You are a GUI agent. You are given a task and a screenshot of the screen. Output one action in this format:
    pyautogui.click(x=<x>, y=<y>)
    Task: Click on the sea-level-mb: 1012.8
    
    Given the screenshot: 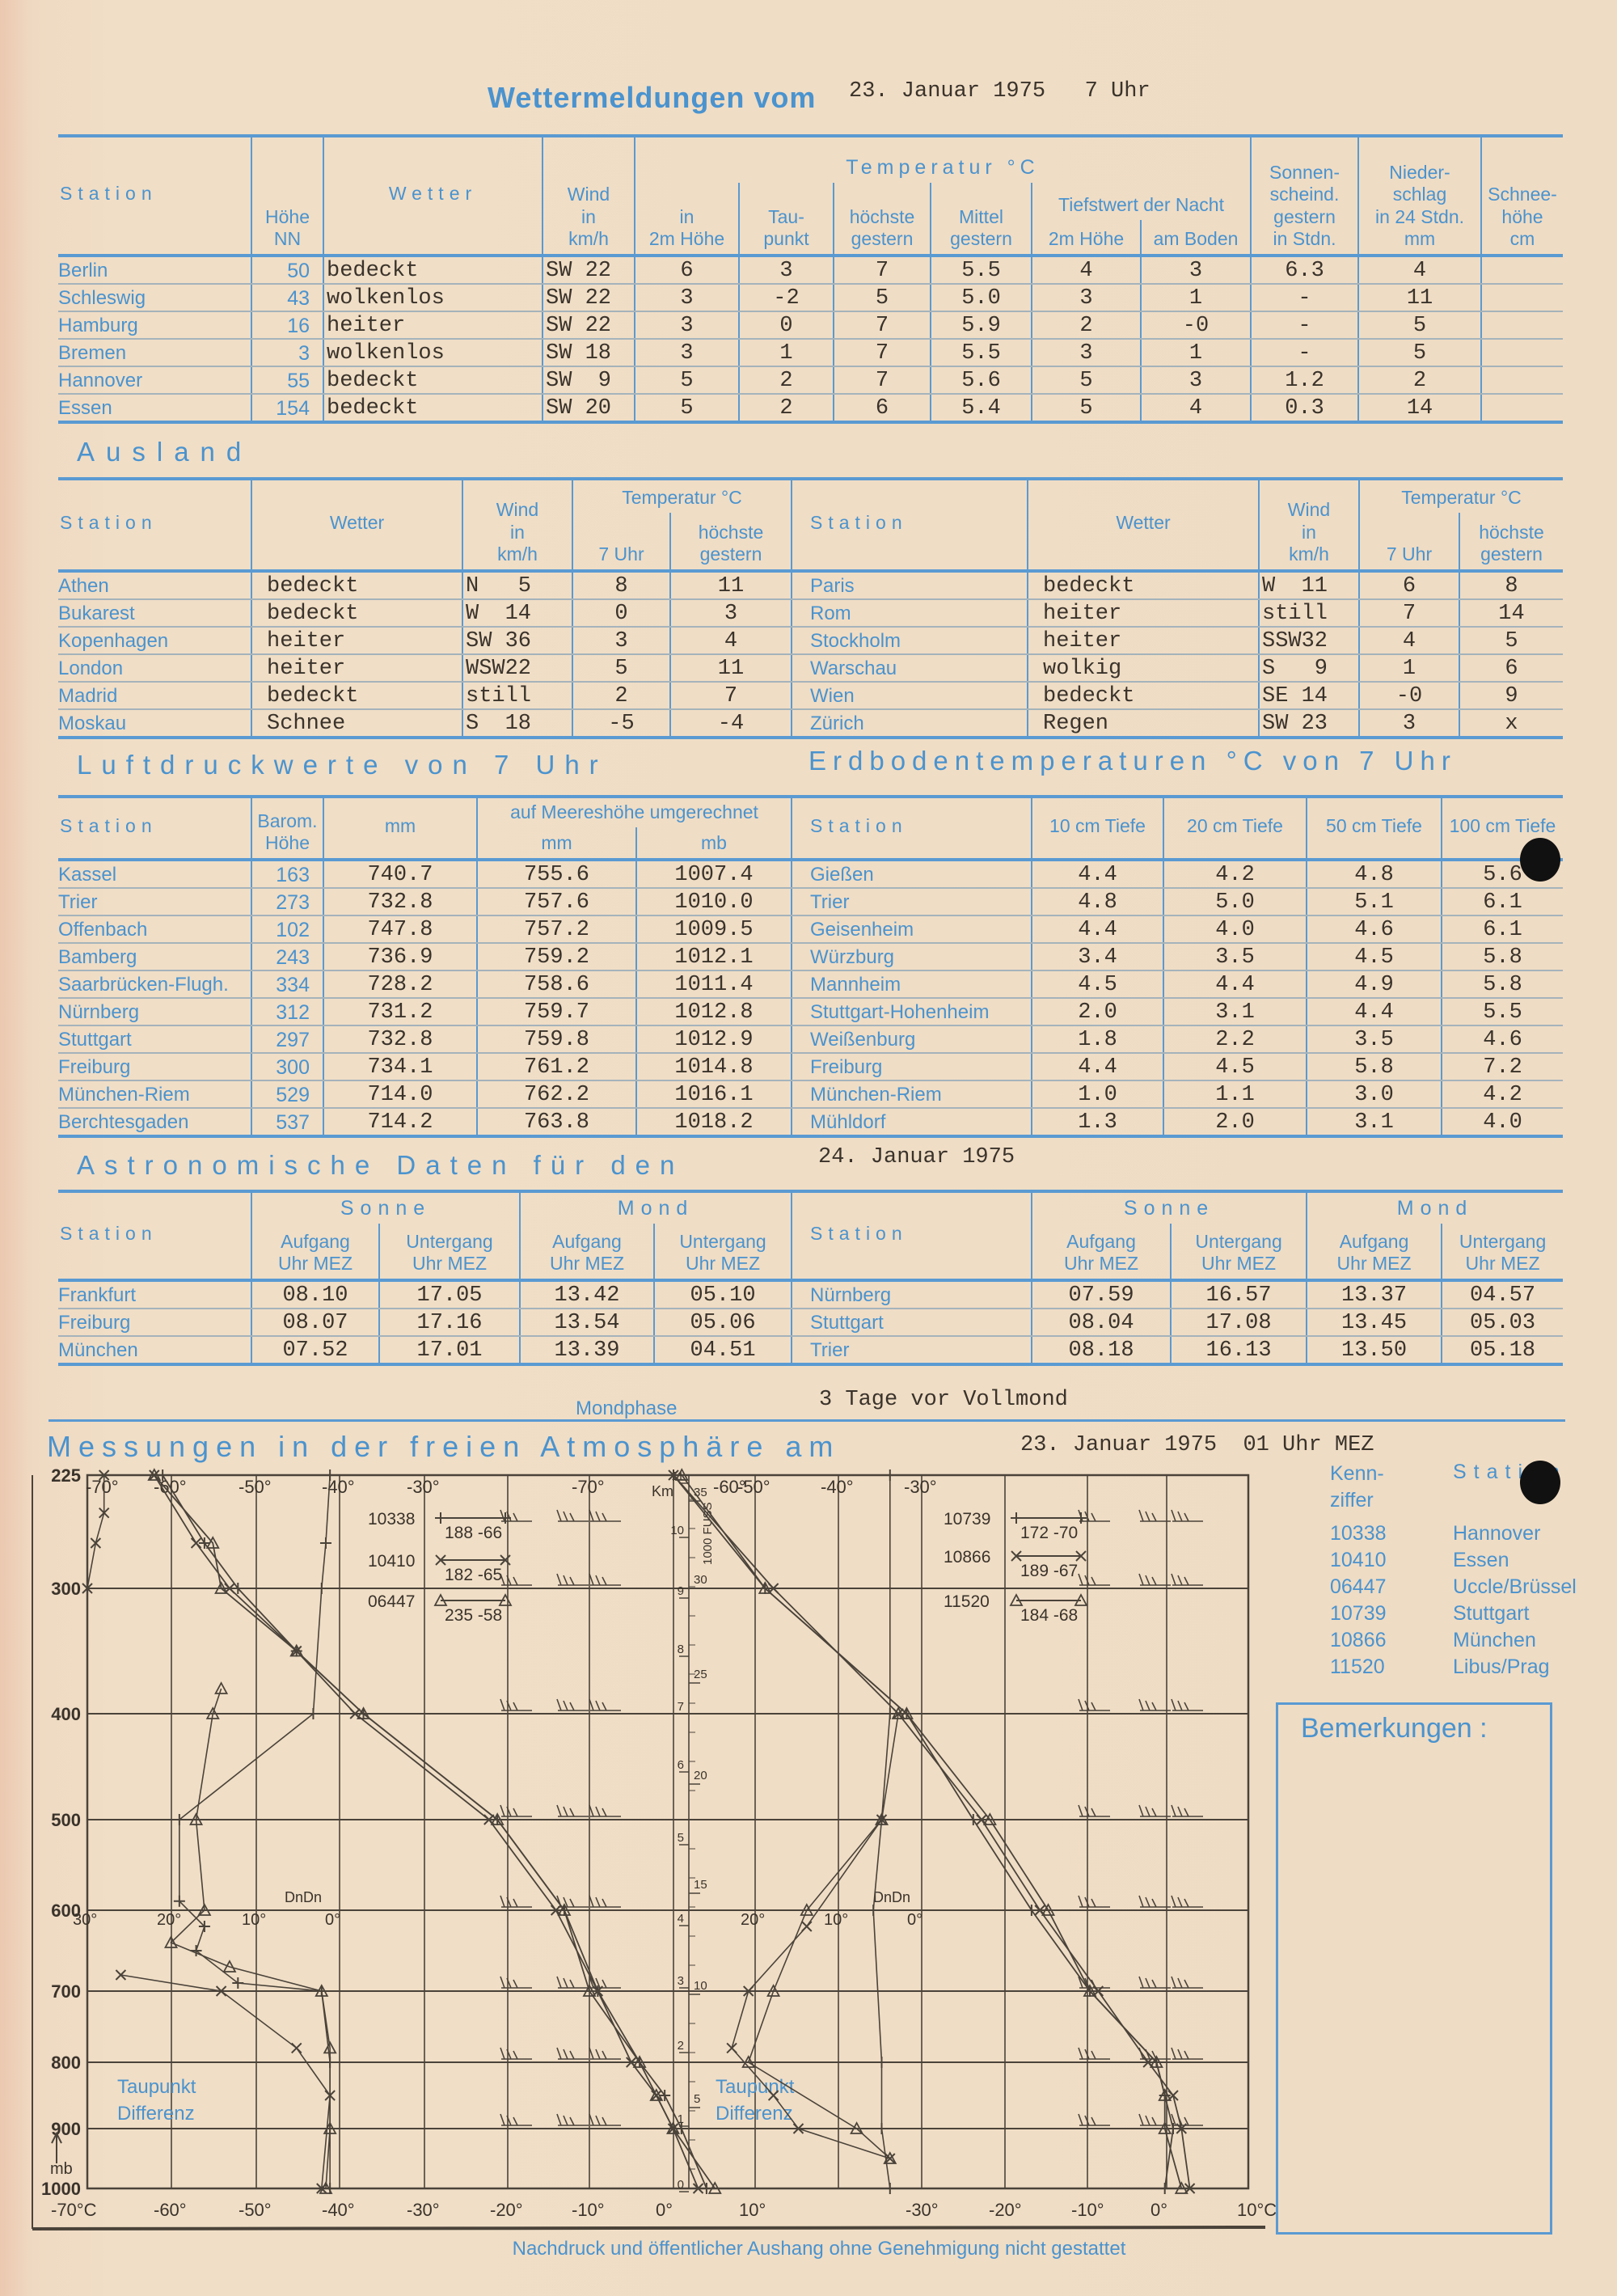 What is the action you would take?
    pyautogui.click(x=713, y=1012)
    